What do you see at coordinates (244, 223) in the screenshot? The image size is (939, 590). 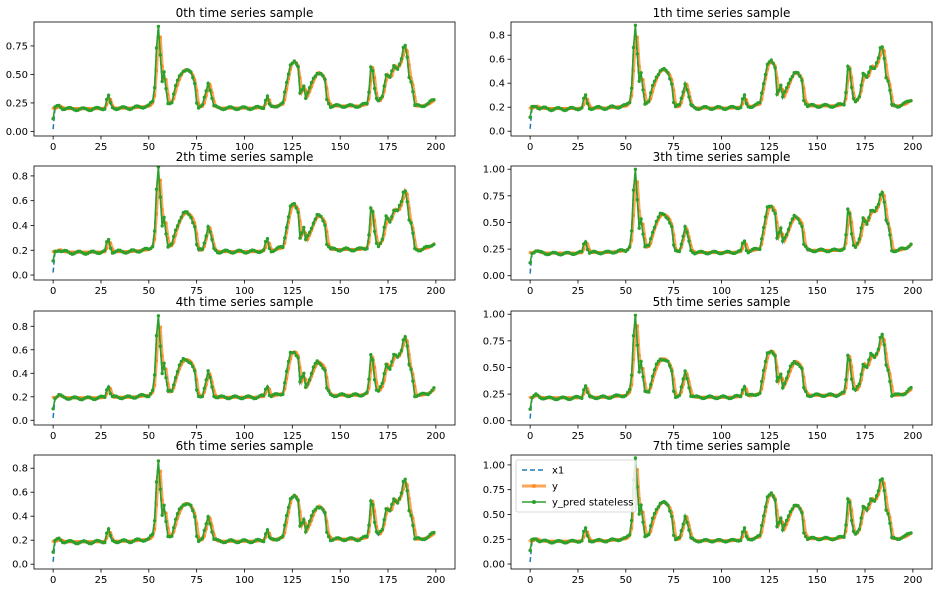 I see `axes-frame` at bounding box center [244, 223].